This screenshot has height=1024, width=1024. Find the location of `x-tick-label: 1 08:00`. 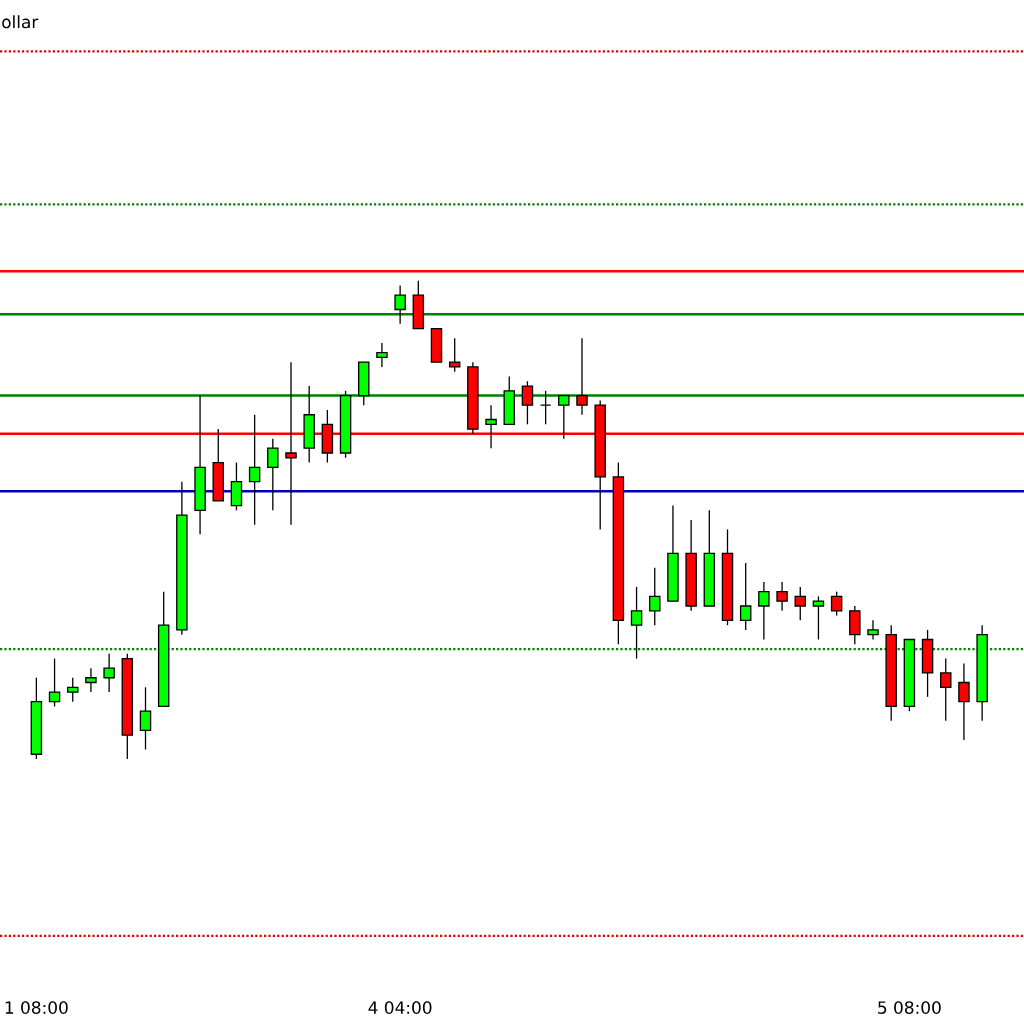

x-tick-label: 1 08:00 is located at coordinates (36, 1007).